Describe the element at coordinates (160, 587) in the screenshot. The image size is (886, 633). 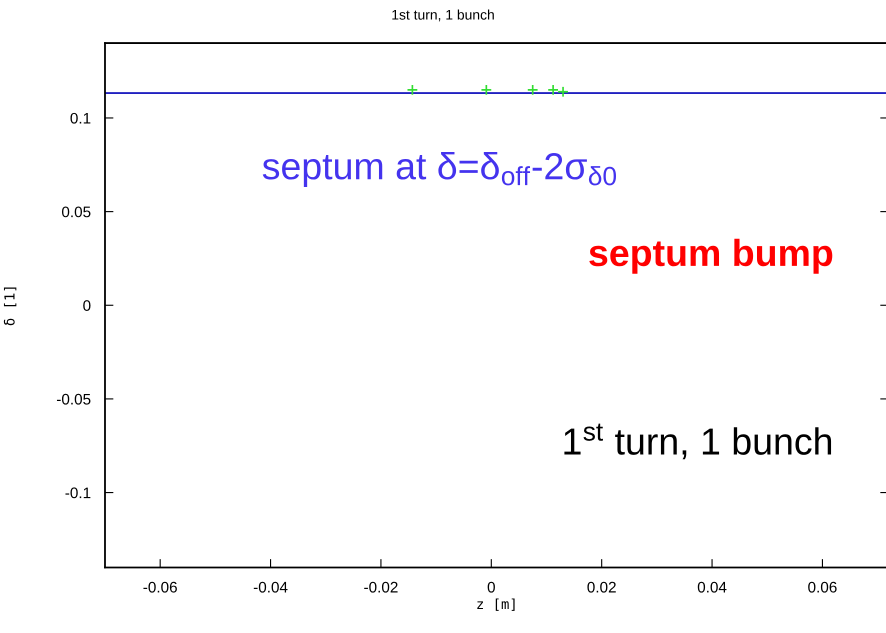
I see `x-tick-label: -0.06` at that location.